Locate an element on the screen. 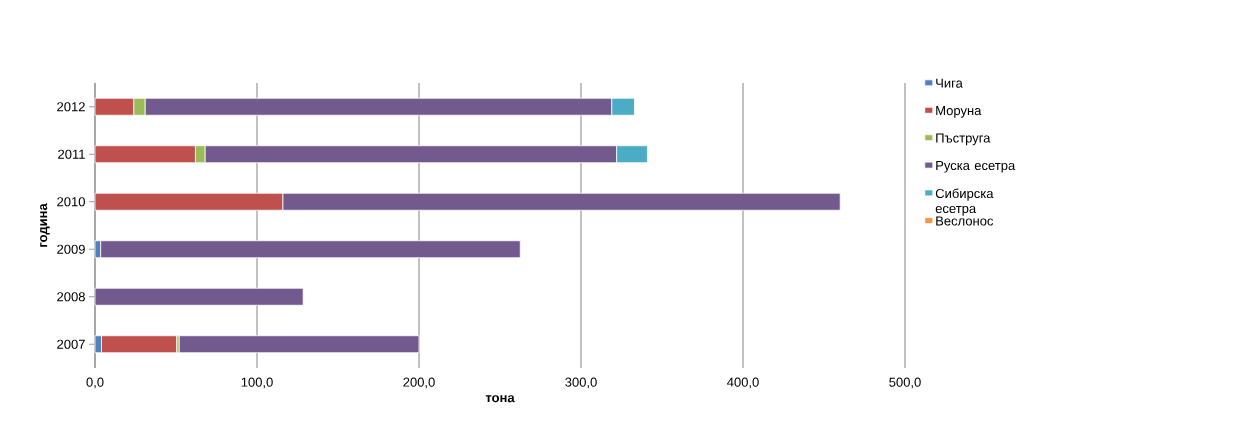 The width and height of the screenshot is (1245, 443). y-tick-label: 2009 is located at coordinates (71, 249).